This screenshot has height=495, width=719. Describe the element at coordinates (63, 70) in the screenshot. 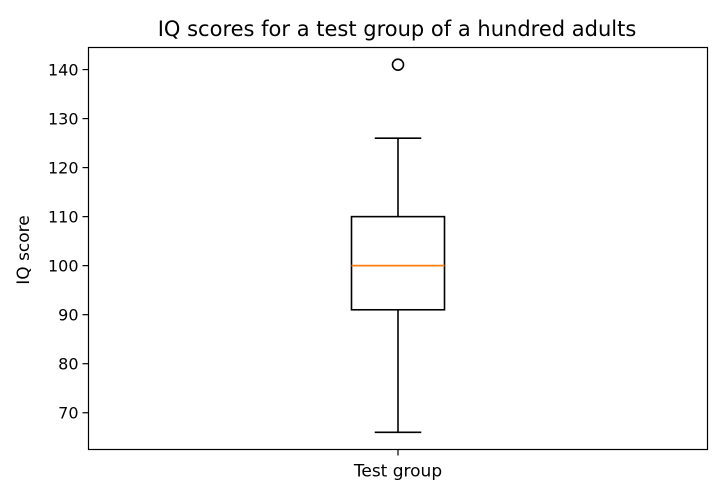

I see `y-tick-label: 140` at that location.